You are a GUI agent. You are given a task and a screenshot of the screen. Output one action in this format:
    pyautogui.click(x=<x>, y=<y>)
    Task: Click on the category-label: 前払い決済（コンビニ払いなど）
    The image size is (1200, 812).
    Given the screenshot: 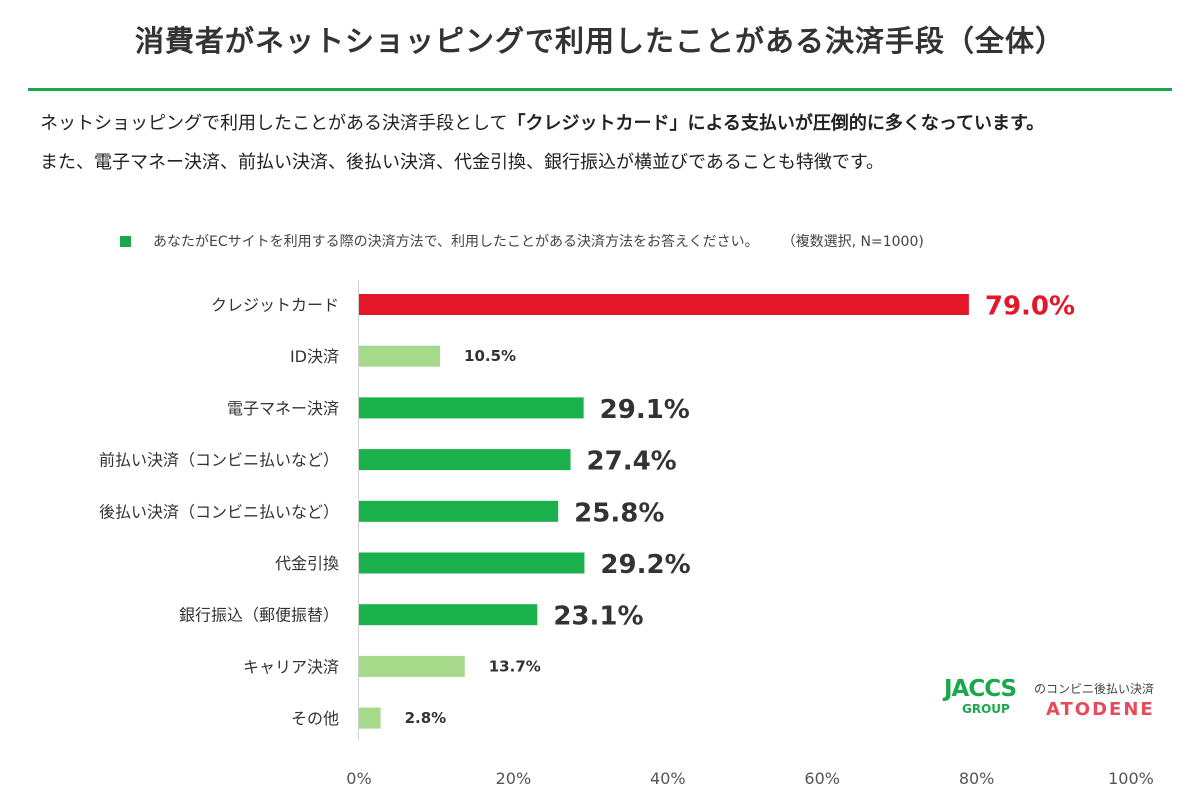 What is the action you would take?
    pyautogui.click(x=219, y=460)
    